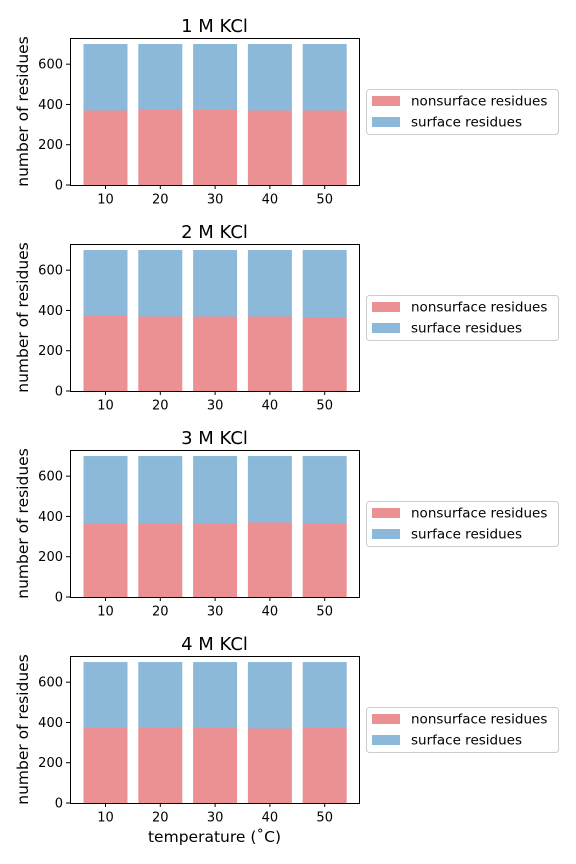  I want to click on chart-title: 1 M KCl, so click(214, 26).